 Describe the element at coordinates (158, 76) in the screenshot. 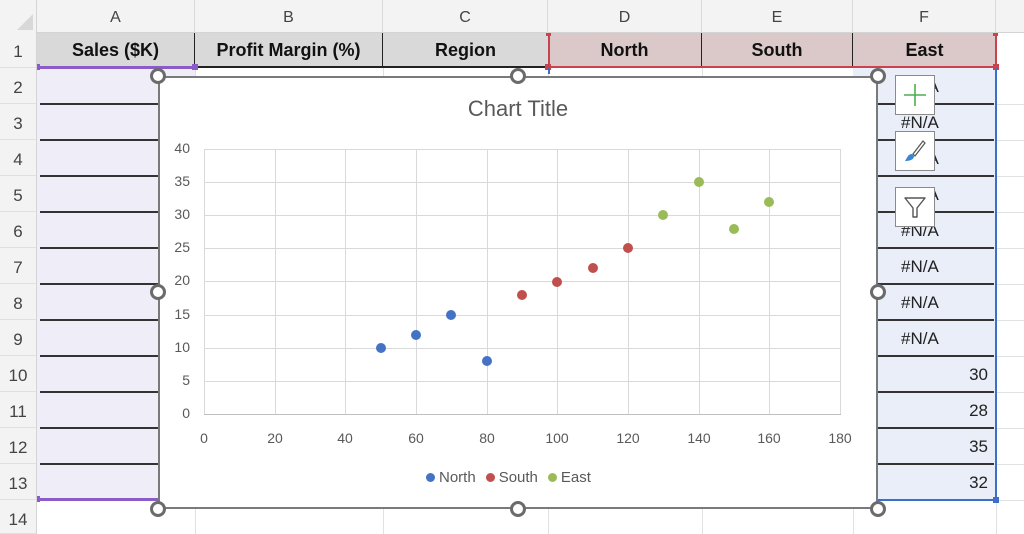

I see `resize-handle-top-left` at that location.